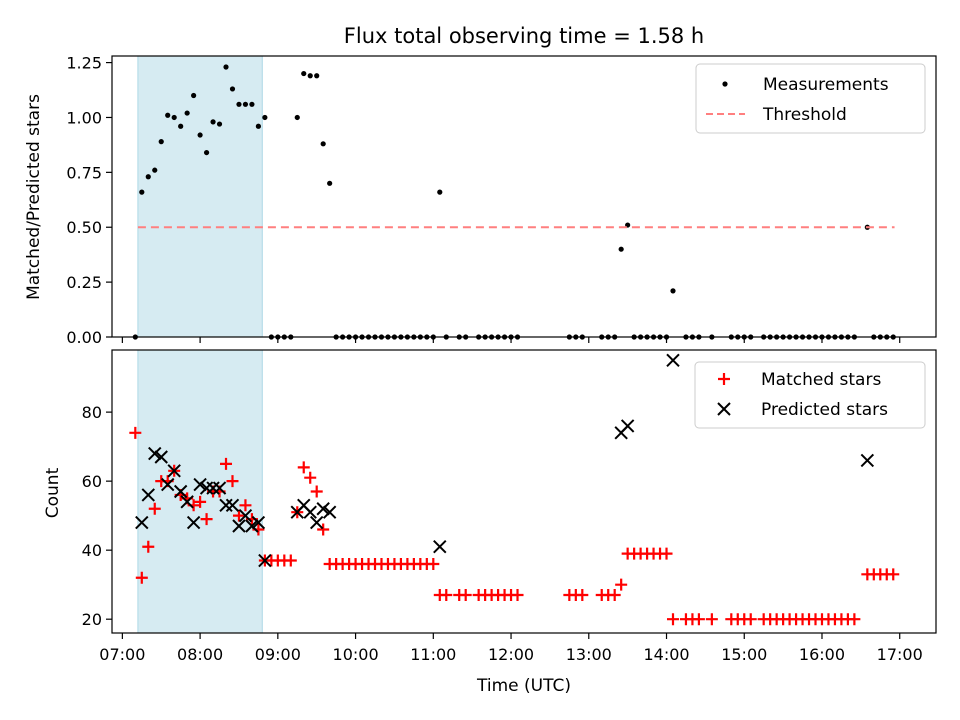  What do you see at coordinates (84, 282) in the screenshot?
I see `y-tick-label: 0.25` at bounding box center [84, 282].